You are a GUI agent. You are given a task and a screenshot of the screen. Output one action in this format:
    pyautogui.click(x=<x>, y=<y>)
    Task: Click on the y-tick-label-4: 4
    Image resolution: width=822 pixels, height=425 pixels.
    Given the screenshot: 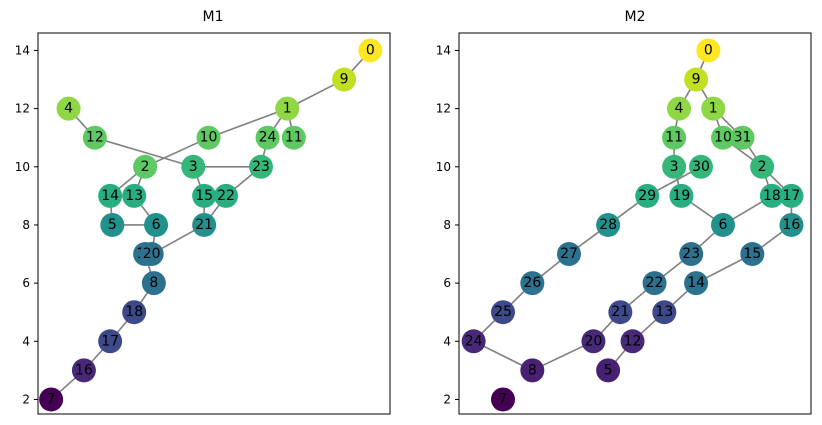 What is the action you would take?
    pyautogui.click(x=447, y=341)
    